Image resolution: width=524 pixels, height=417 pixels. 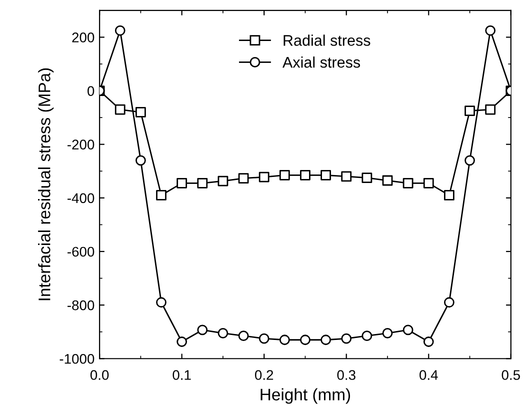 What do you see at coordinates (77, 359) in the screenshot?
I see `y-tick-label: -1000` at bounding box center [77, 359].